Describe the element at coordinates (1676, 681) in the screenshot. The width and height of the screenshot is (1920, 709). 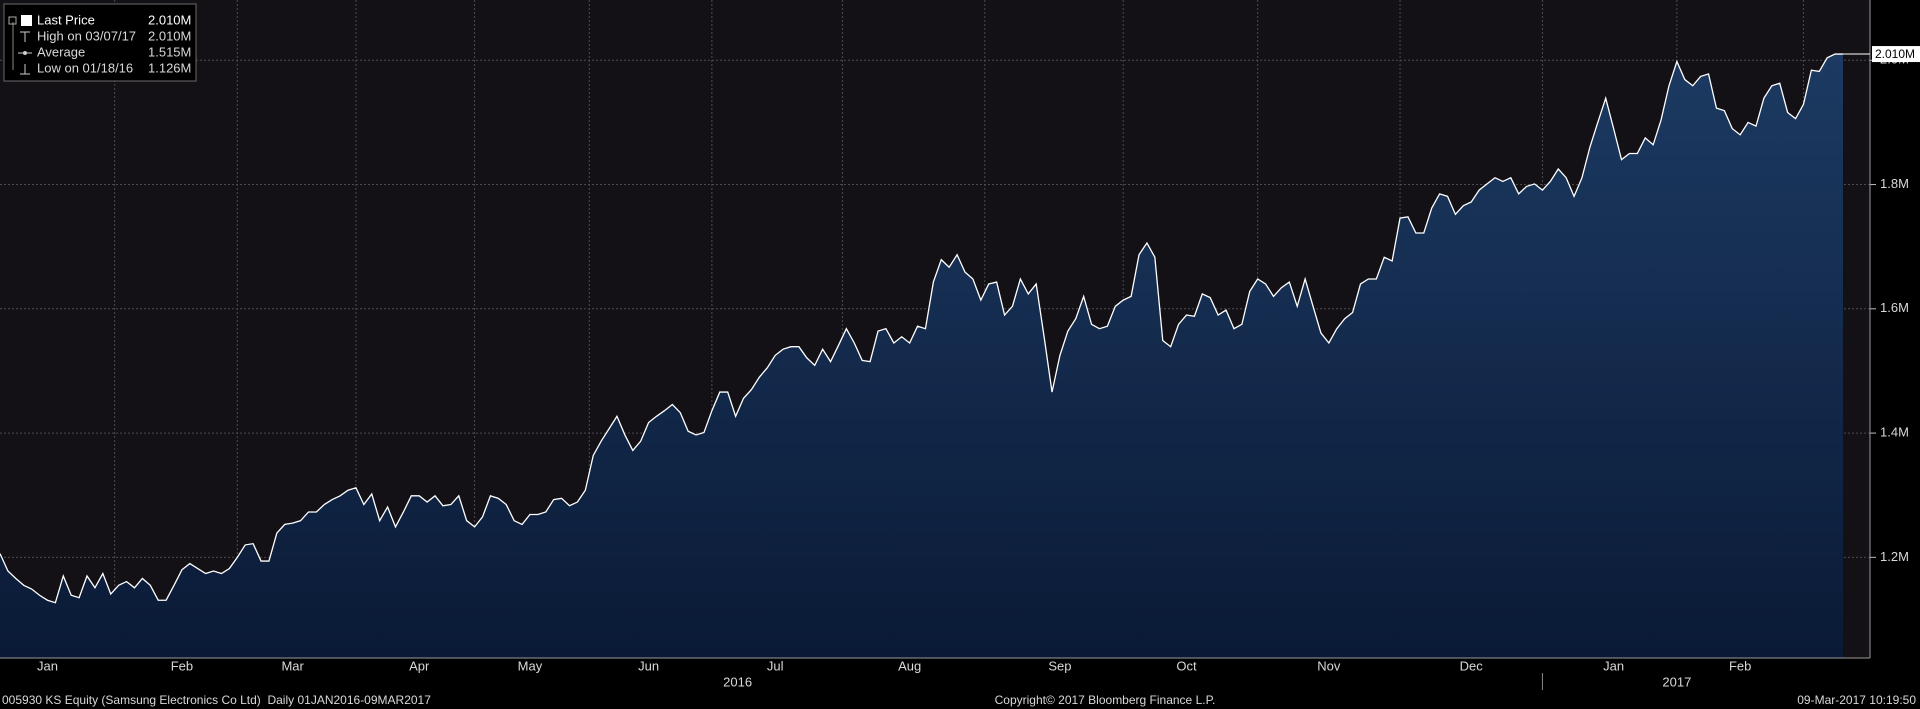
I see `x-group-label: 2017` at that location.